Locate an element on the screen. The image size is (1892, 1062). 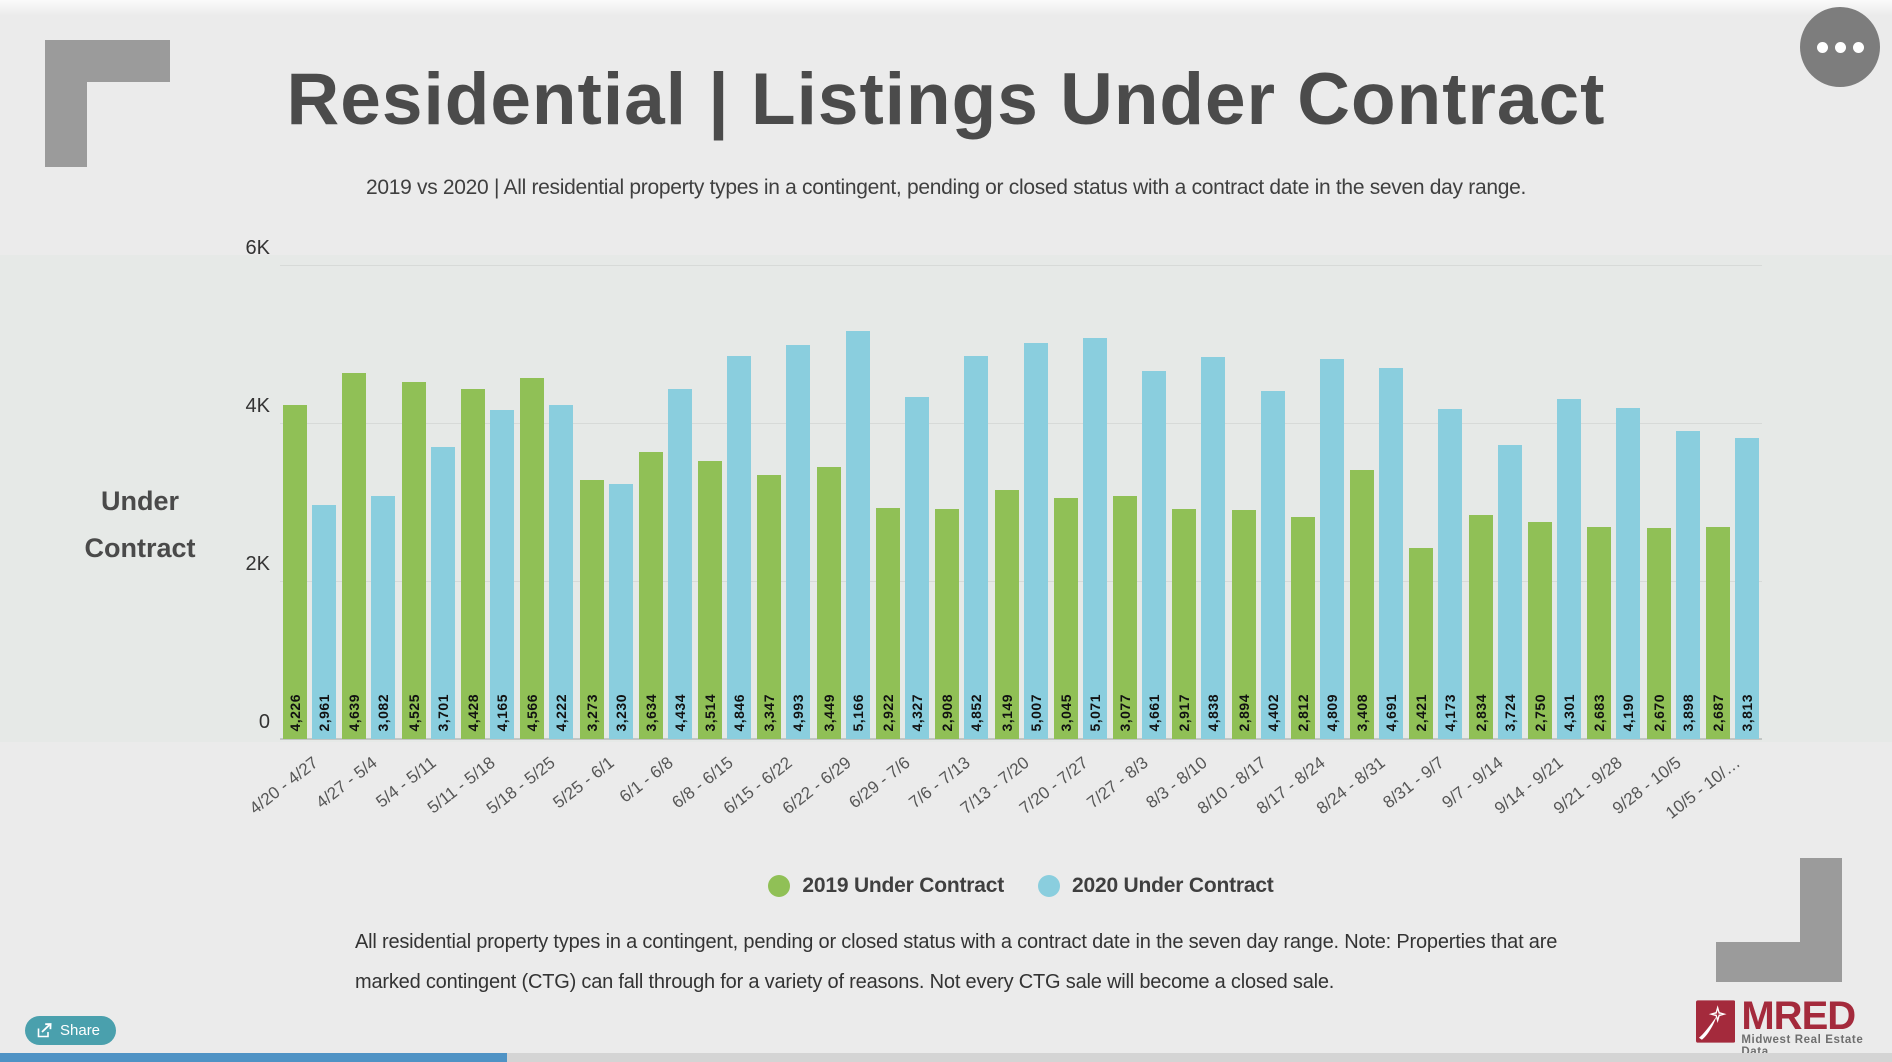
mred-logo-mark is located at coordinates (1716, 1021).